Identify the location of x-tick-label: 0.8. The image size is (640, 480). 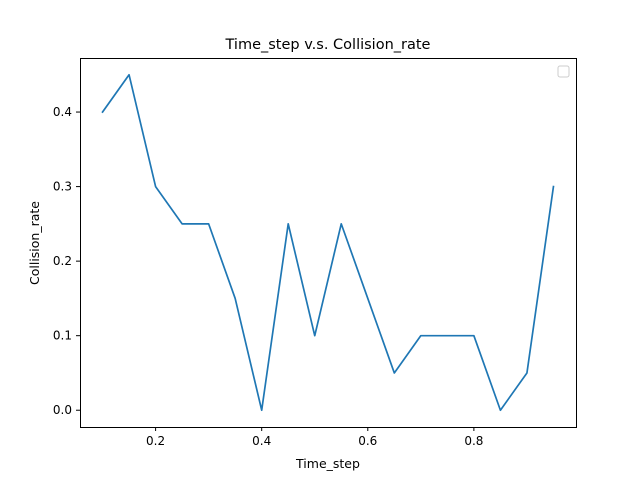
(473, 441).